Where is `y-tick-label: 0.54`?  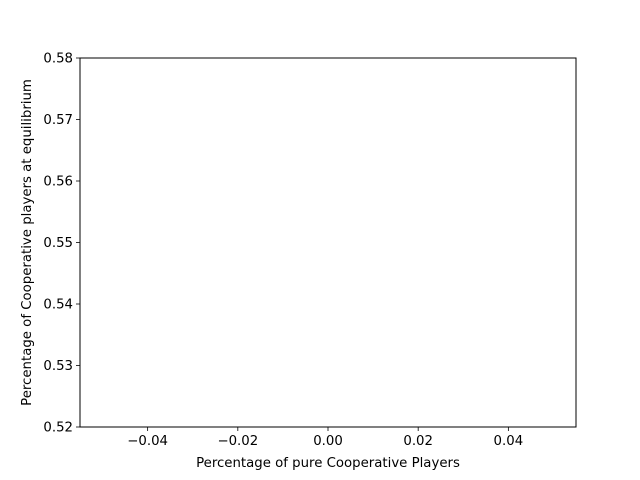 y-tick-label: 0.54 is located at coordinates (58, 305).